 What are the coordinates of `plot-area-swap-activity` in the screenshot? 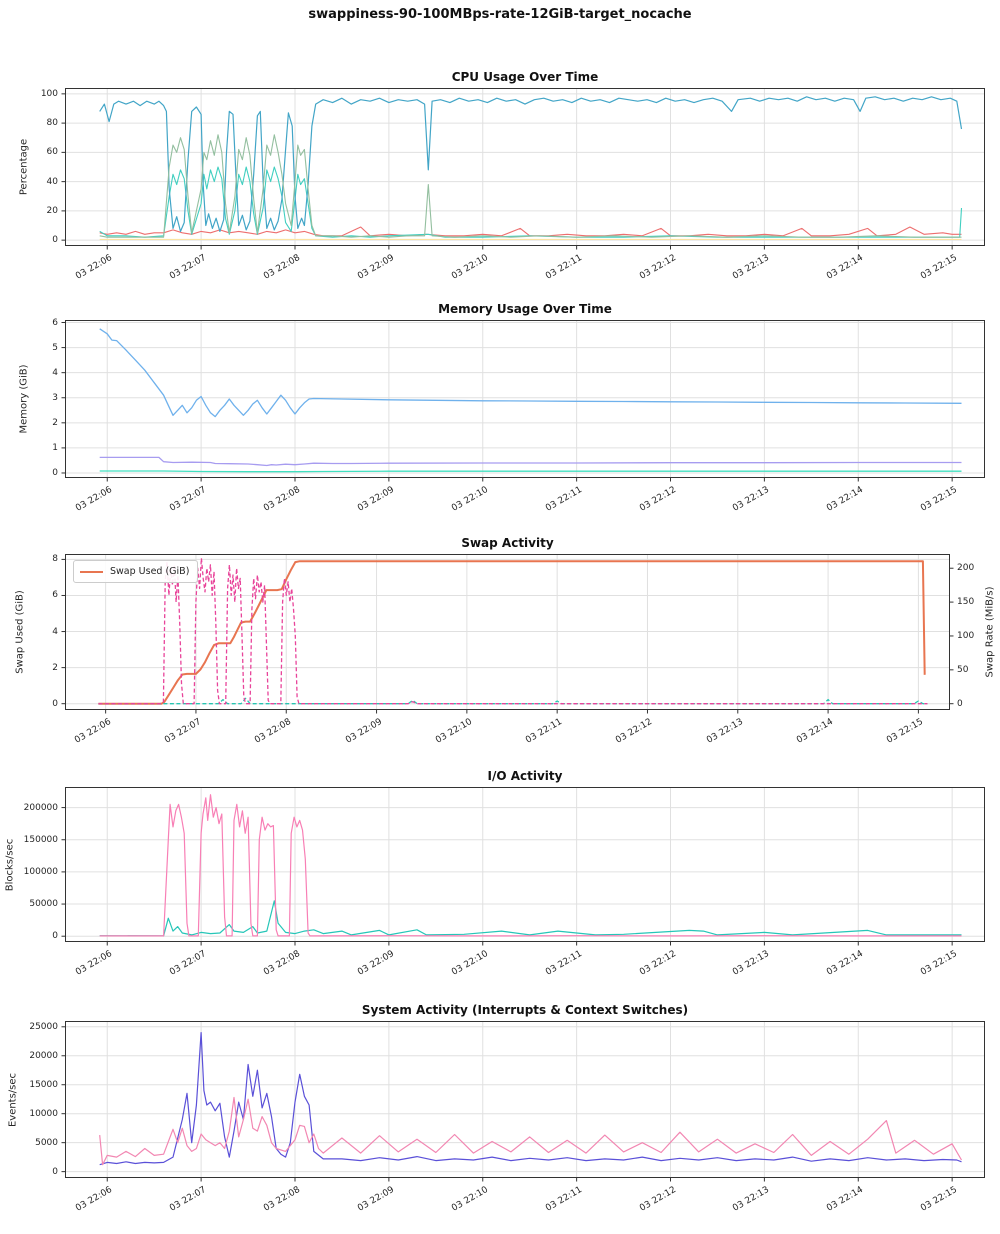 It's located at (507, 634).